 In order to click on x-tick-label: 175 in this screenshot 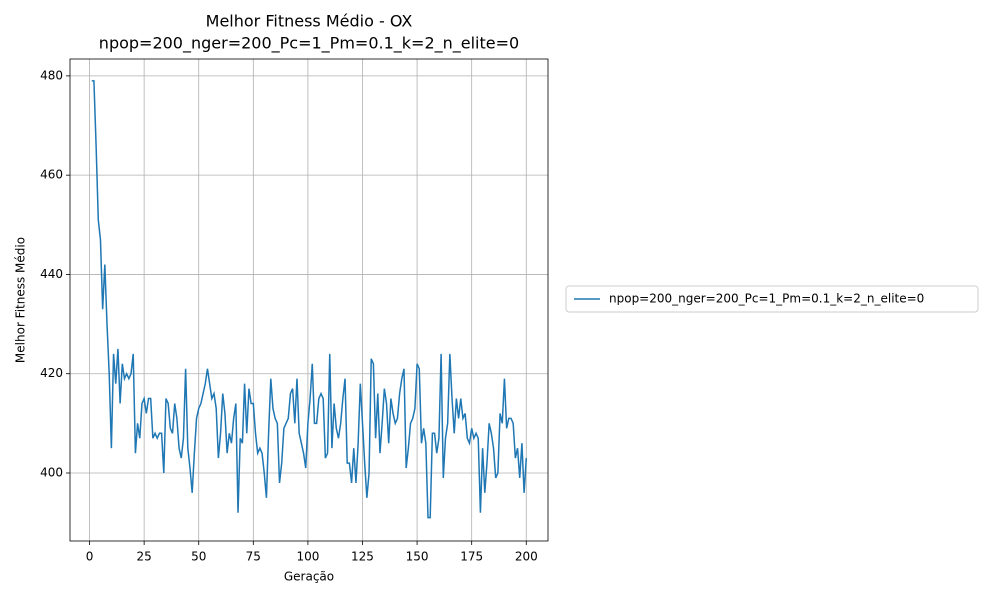, I will do `click(471, 557)`.